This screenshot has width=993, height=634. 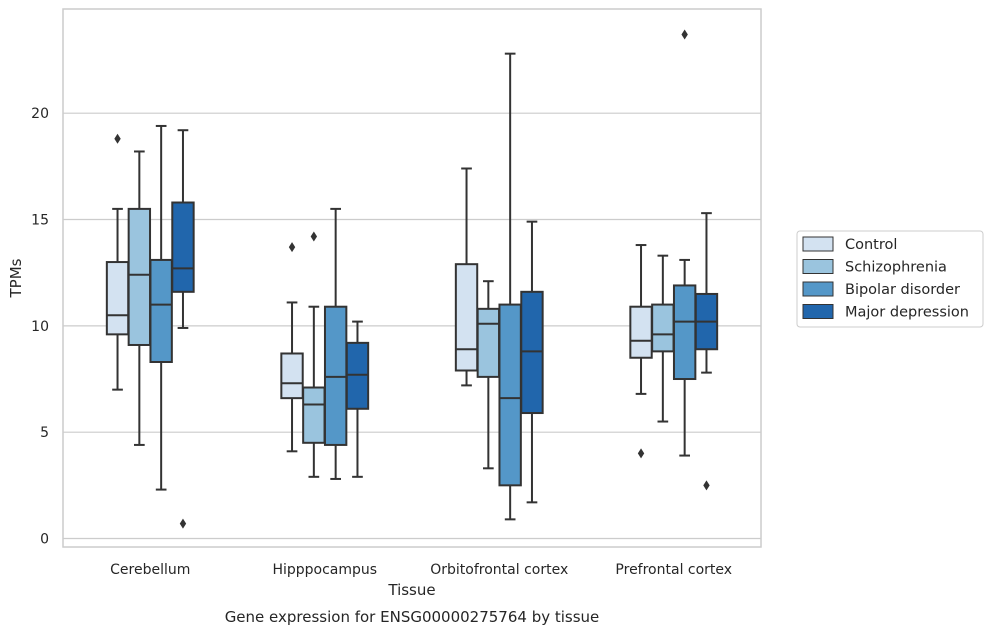 I want to click on legend-item: Bipolar disorder, so click(x=881, y=289).